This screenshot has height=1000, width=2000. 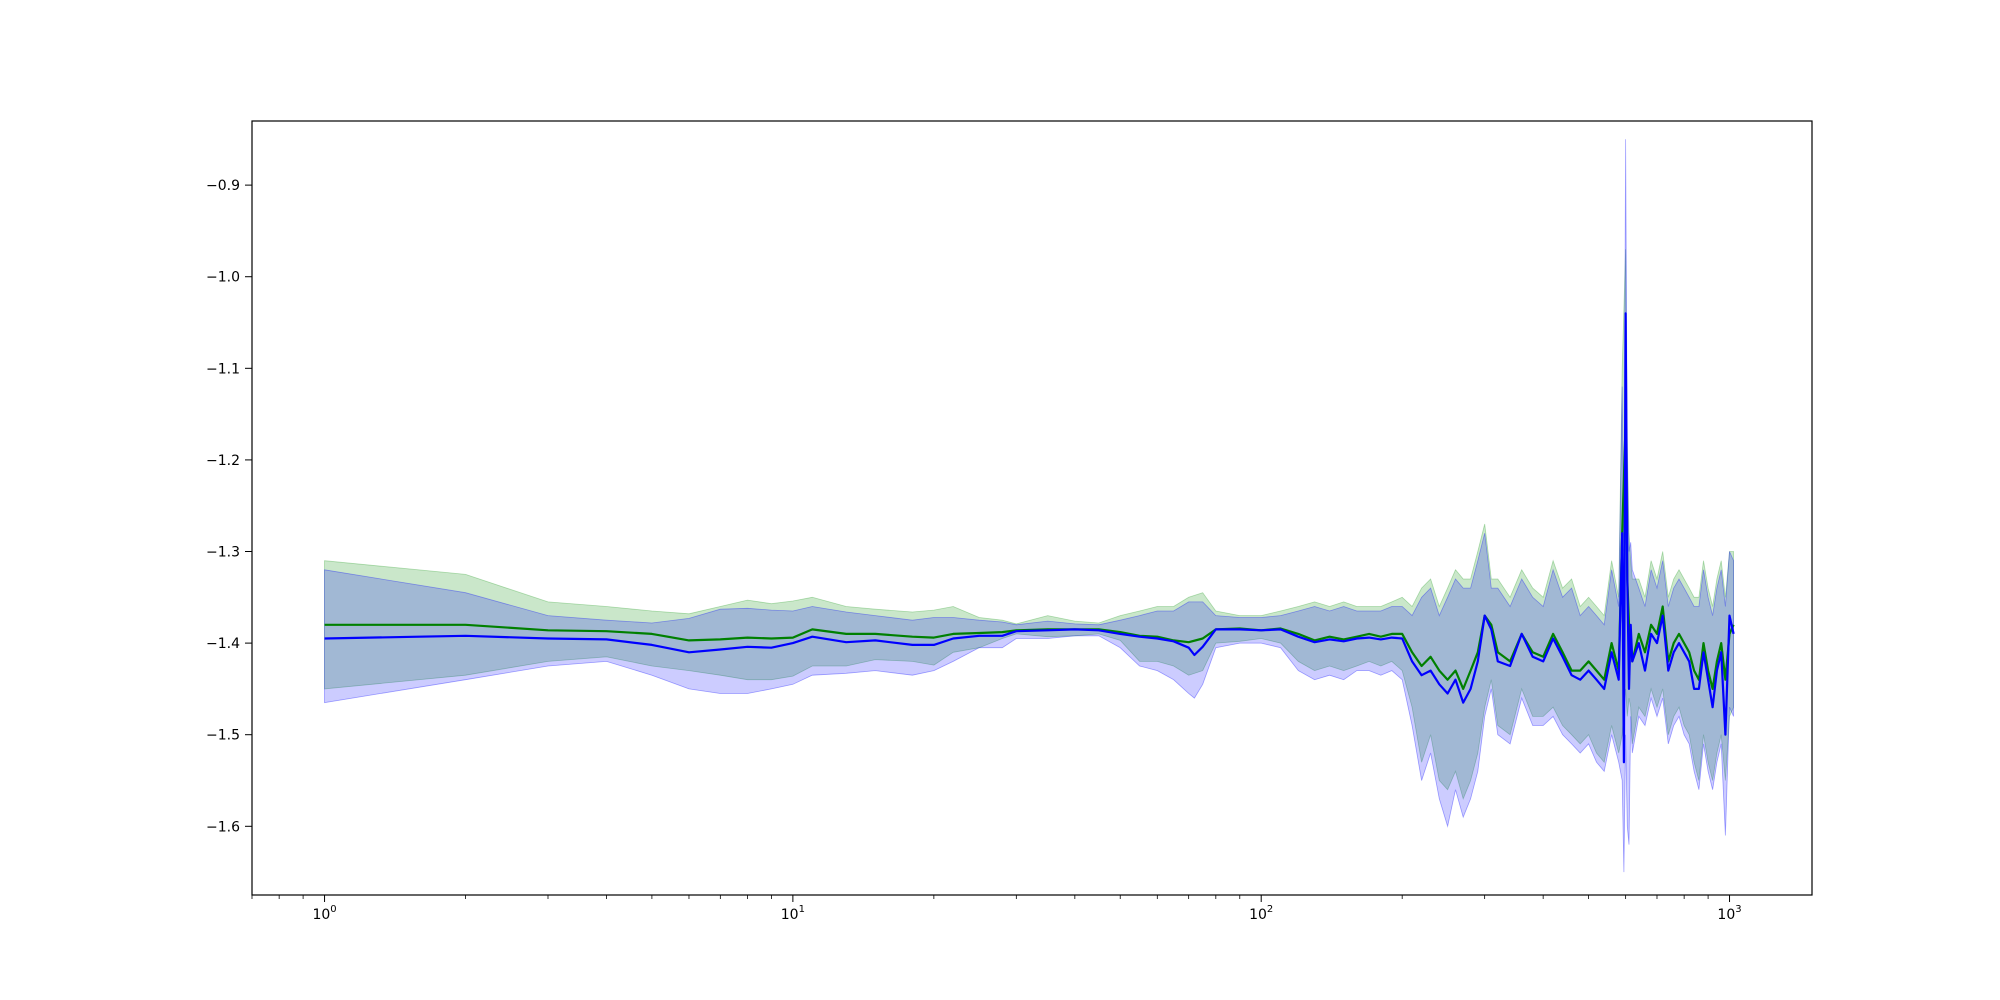 I want to click on y-tick-label: −1.6, so click(x=223, y=827).